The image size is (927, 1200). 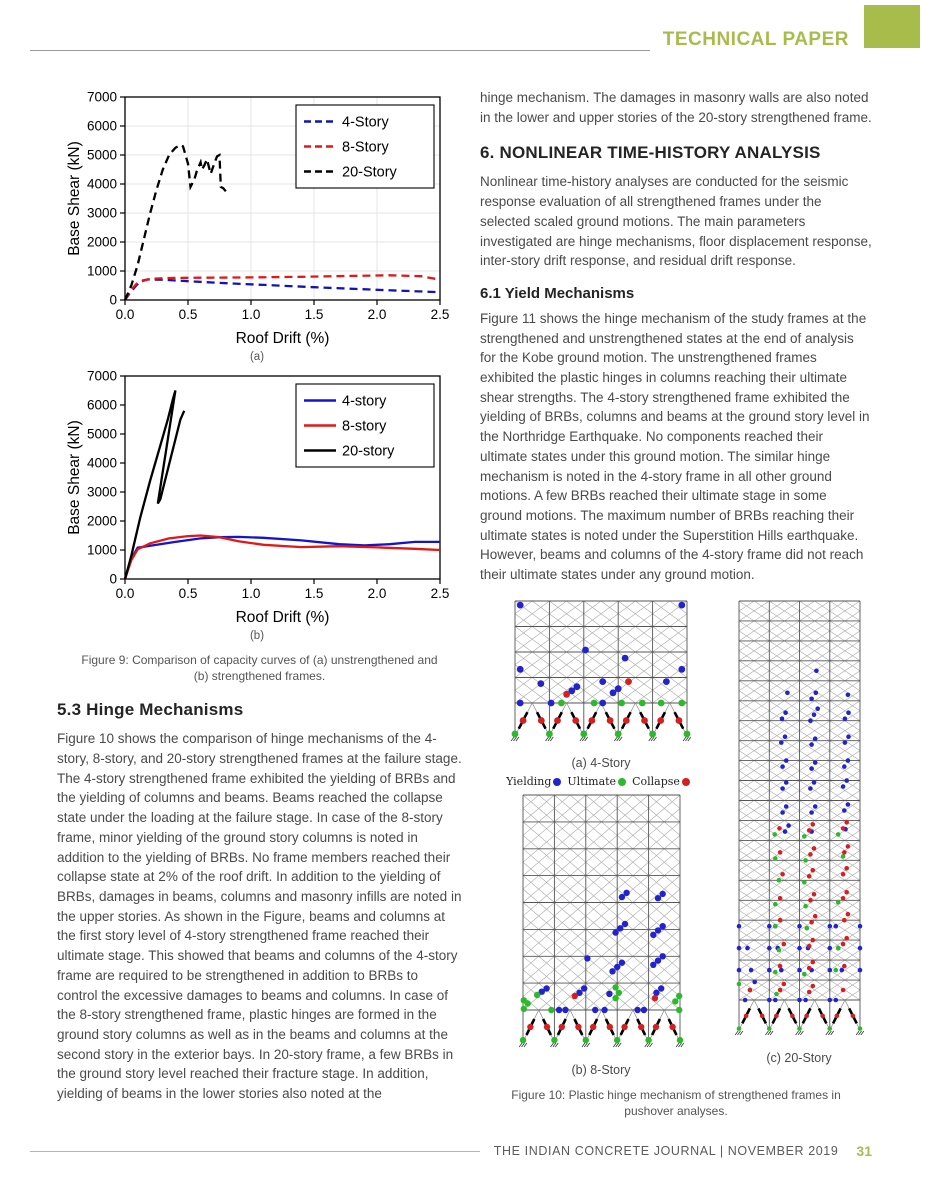 What do you see at coordinates (529, 781) in the screenshot?
I see `legend-yielding-label: Yielding` at bounding box center [529, 781].